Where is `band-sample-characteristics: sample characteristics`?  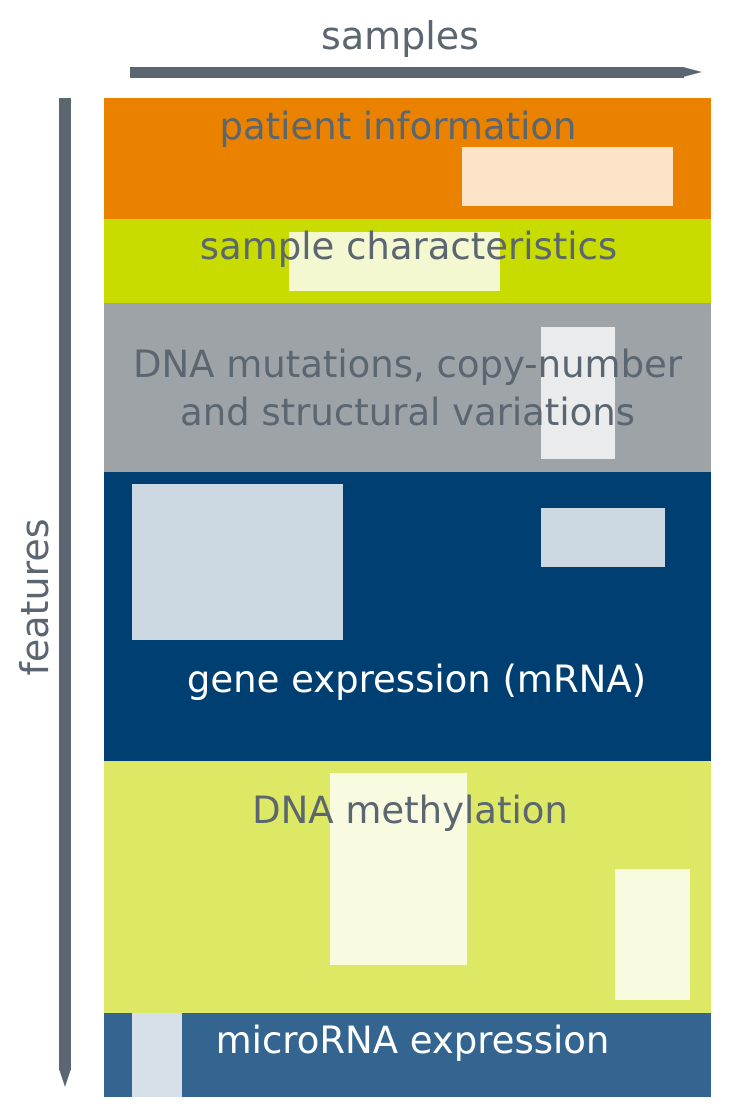 band-sample-characteristics: sample characteristics is located at coordinates (407, 261).